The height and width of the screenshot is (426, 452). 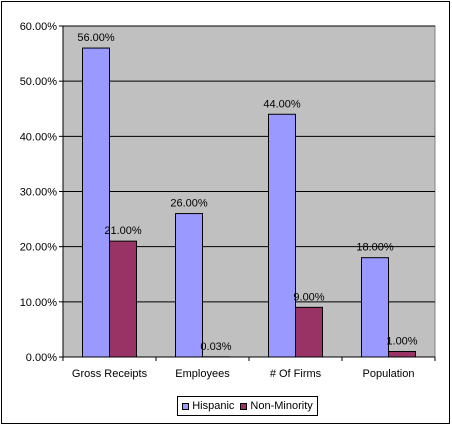 What do you see at coordinates (189, 204) in the screenshot?
I see `data-label: 26.00%` at bounding box center [189, 204].